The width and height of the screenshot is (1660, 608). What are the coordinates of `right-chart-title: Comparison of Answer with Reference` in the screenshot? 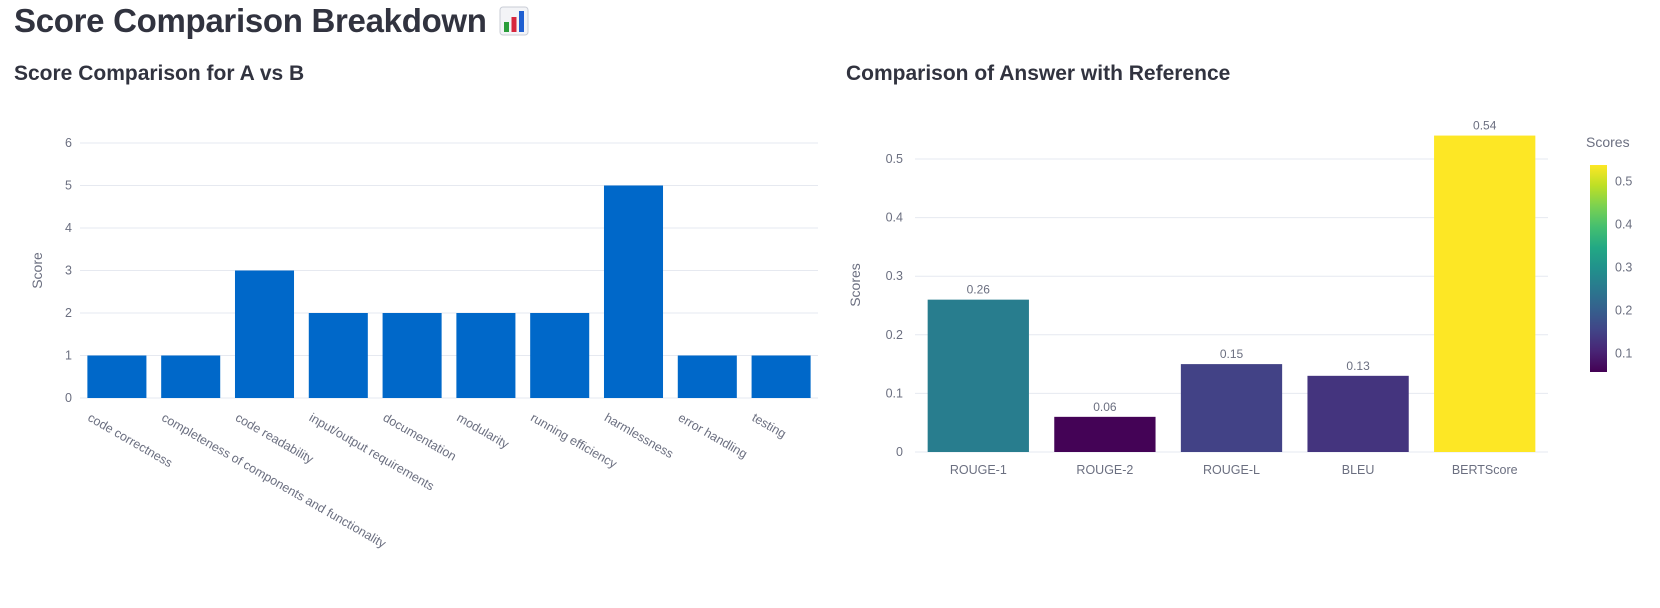 It's located at (1038, 73).